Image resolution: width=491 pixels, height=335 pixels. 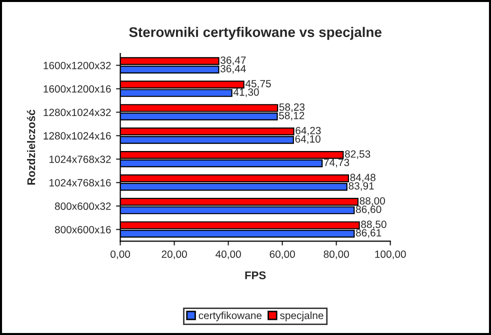 What do you see at coordinates (282, 255) in the screenshot?
I see `x-tick-label: 60,00` at bounding box center [282, 255].